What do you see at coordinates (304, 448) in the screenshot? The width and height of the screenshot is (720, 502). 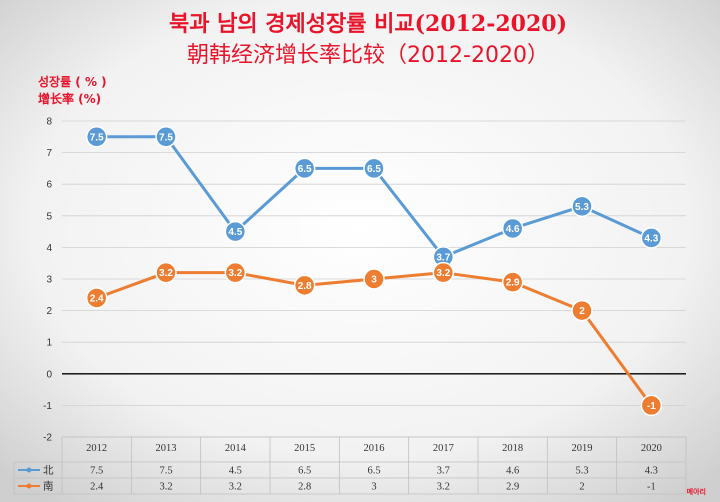 I see `x-tick-label: 2015` at bounding box center [304, 448].